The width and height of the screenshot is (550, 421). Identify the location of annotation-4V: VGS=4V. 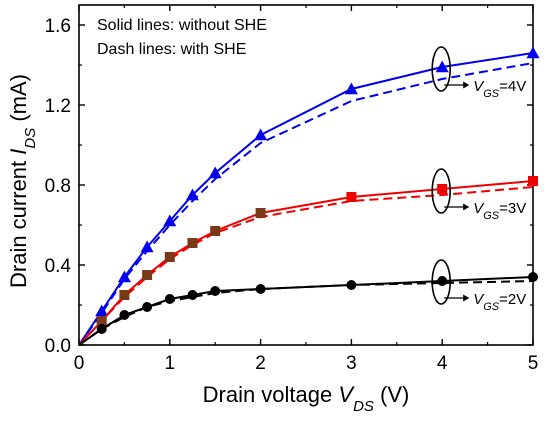
(478, 73).